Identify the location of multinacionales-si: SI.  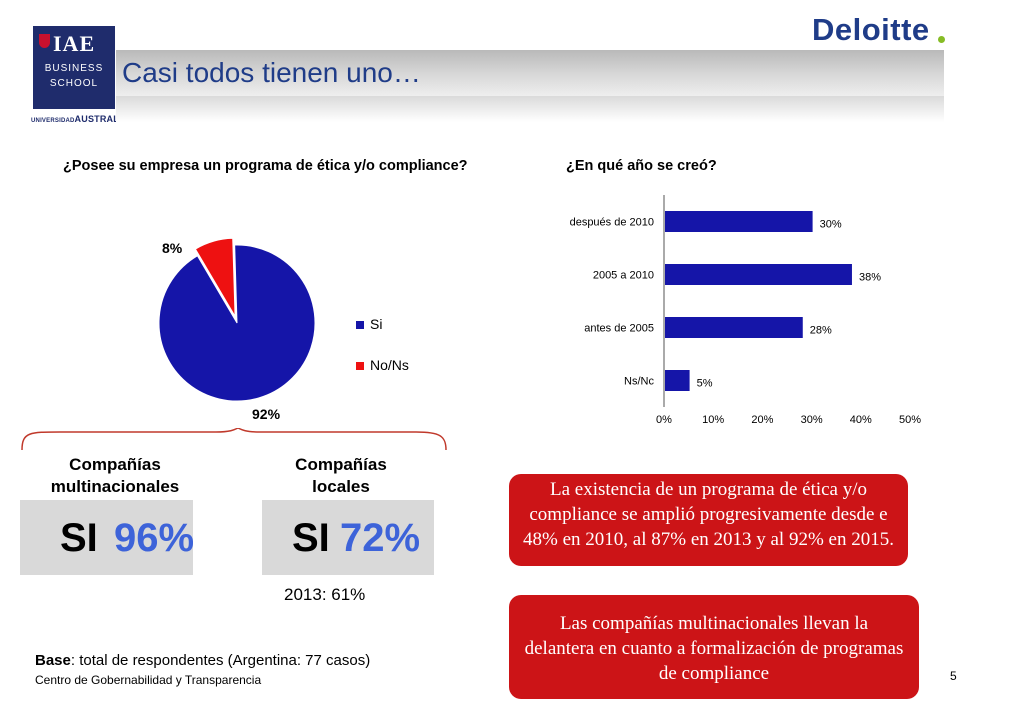
(79, 538).